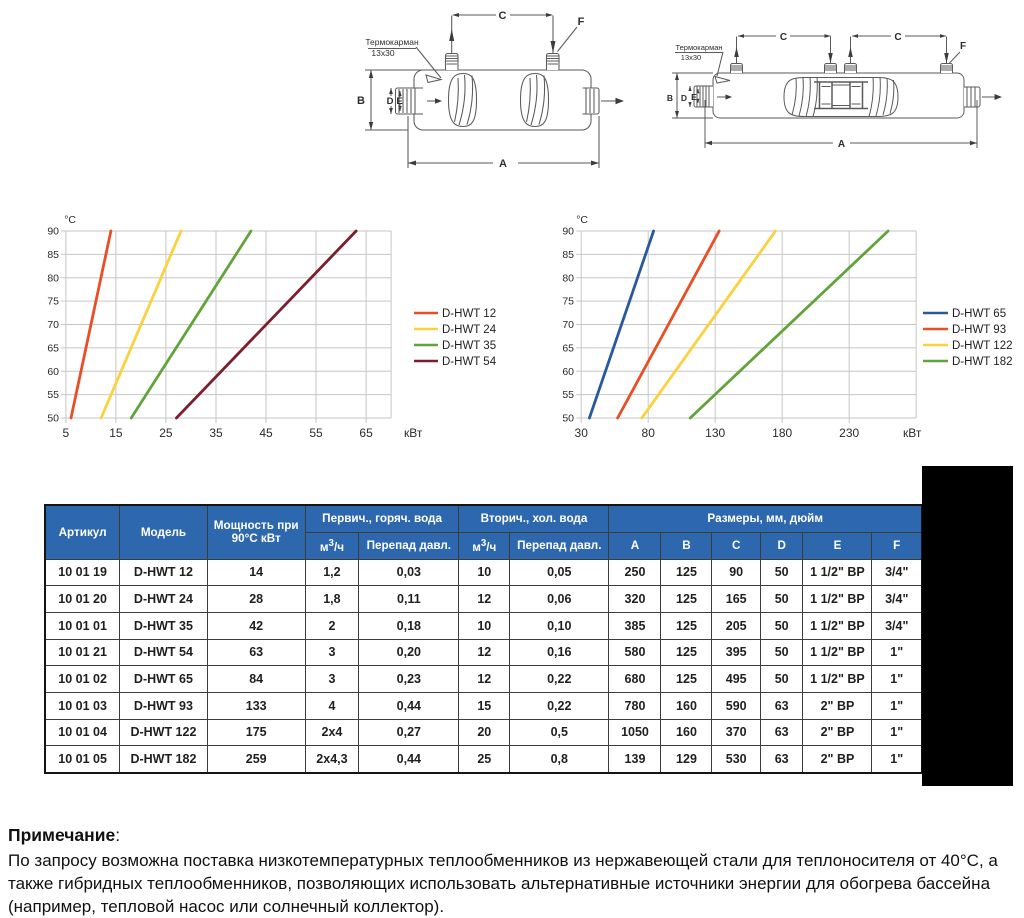 Image resolution: width=1024 pixels, height=918 pixels. What do you see at coordinates (469, 362) in the screenshot?
I see `svg-text: D-HWT 54` at bounding box center [469, 362].